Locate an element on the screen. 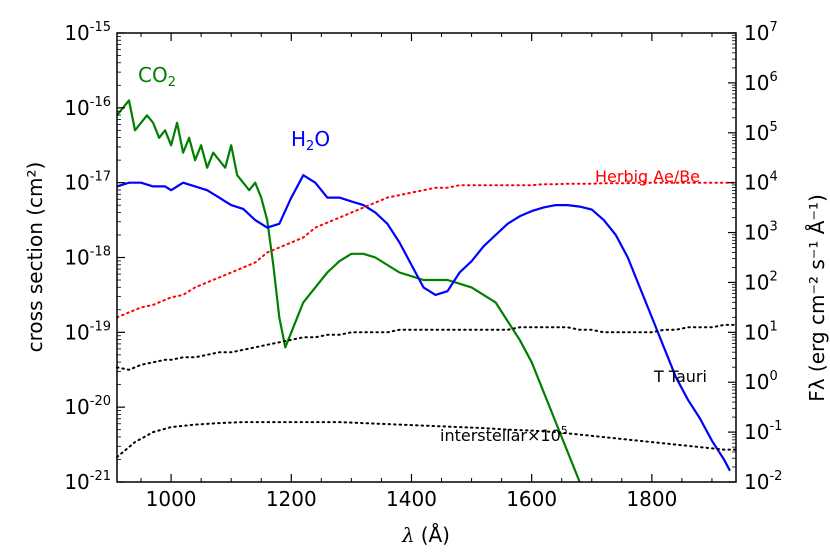 This screenshot has height=554, width=830. y-right-tick-label: 10¹ is located at coordinates (761, 331).